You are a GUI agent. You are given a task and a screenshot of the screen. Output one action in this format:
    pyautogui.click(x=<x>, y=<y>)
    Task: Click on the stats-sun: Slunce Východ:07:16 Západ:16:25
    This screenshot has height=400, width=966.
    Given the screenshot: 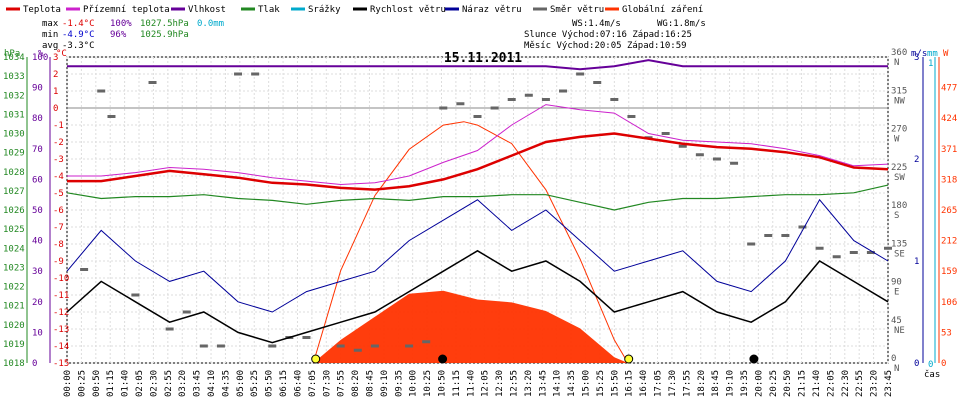 What is the action you would take?
    pyautogui.click(x=608, y=35)
    